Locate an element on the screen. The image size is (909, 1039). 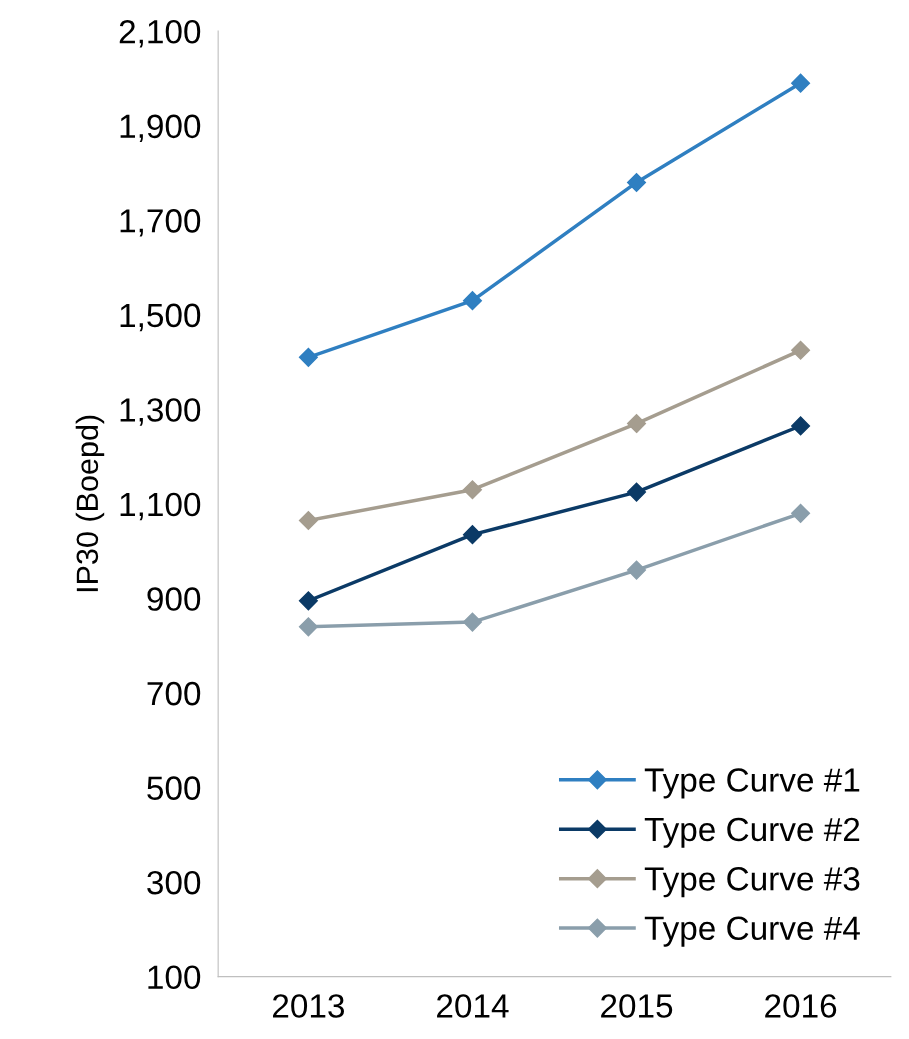
y-tick-label: 1,300 is located at coordinates (160, 412).